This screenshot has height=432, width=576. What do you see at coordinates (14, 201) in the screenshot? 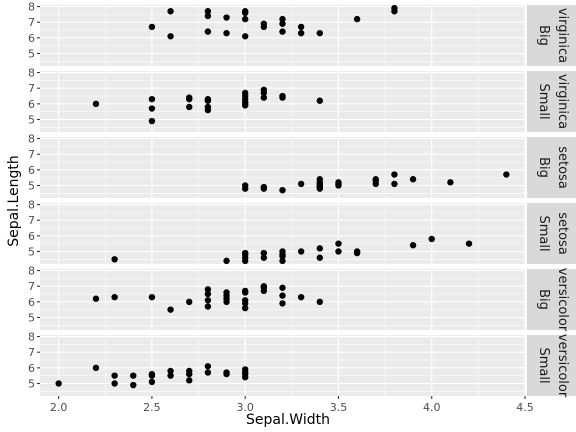
I see `y-axis-title: Sepal.Length` at bounding box center [14, 201].